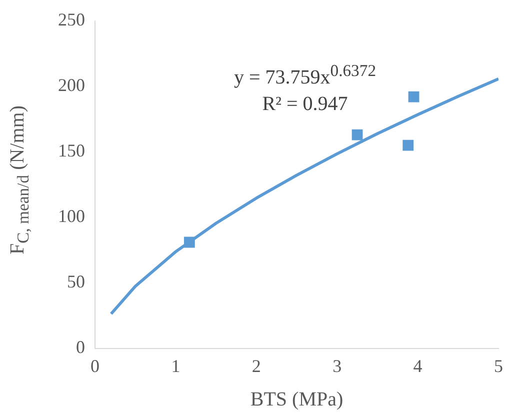 The height and width of the screenshot is (414, 511). What do you see at coordinates (95, 366) in the screenshot?
I see `x-tick-label: 0` at bounding box center [95, 366].